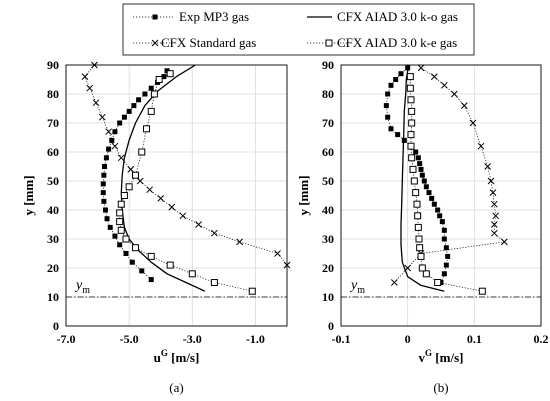 Image resolution: width=550 pixels, height=401 pixels. I want to click on series-line-ke, so click(446, 184).